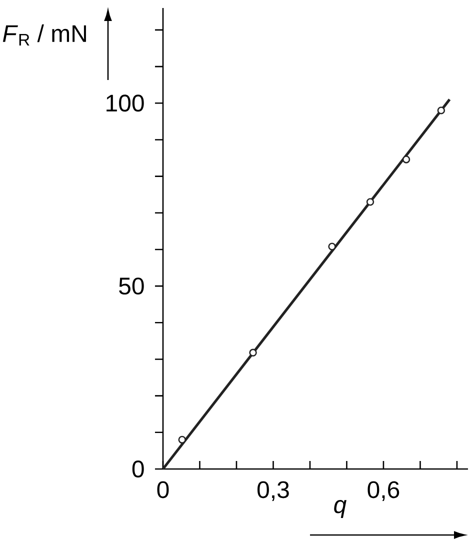 Image resolution: width=470 pixels, height=547 pixels. Describe the element at coordinates (138, 469) in the screenshot. I see `y-tick-label: 0` at that location.